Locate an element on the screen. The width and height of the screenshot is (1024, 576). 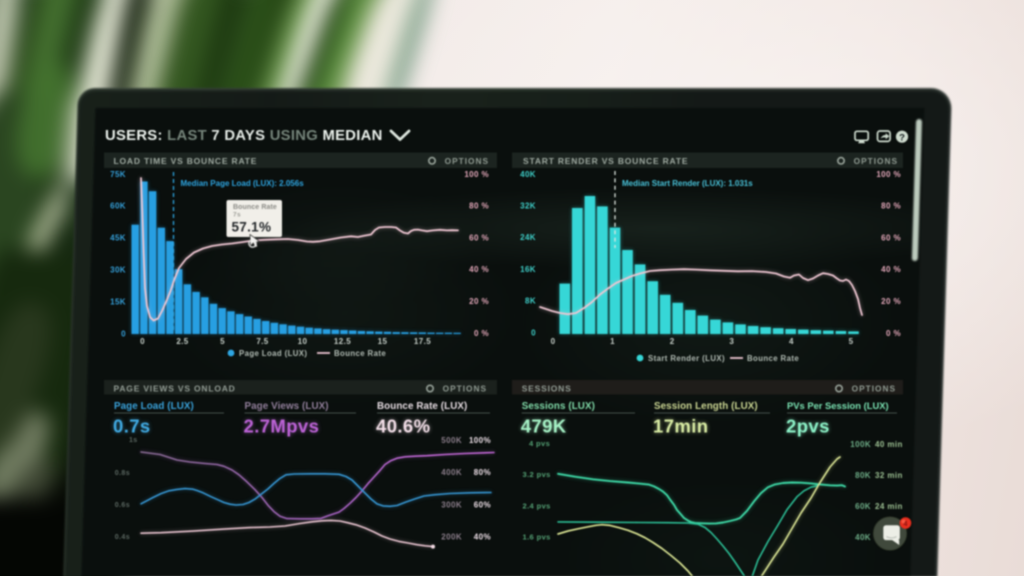
svg-text: 32 min is located at coordinates (889, 475).